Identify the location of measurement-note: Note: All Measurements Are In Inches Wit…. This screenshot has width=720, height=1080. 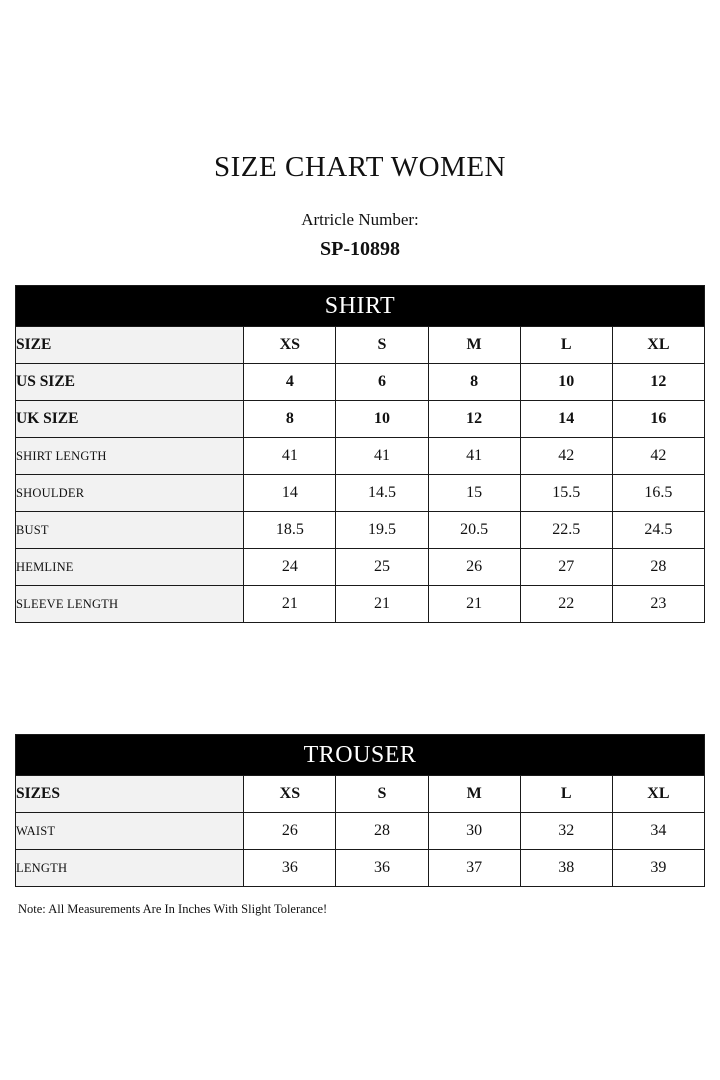
(173, 909).